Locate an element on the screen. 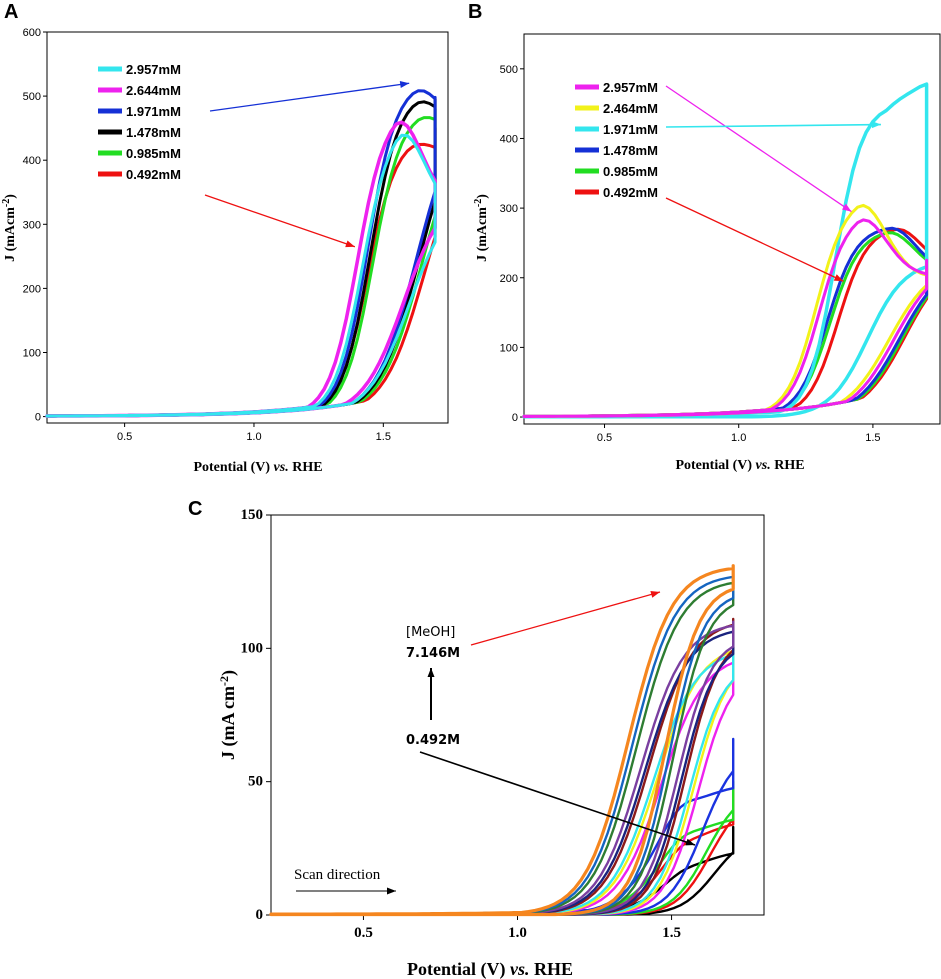  panel-c-low-conc-label: 0.492M is located at coordinates (433, 740).